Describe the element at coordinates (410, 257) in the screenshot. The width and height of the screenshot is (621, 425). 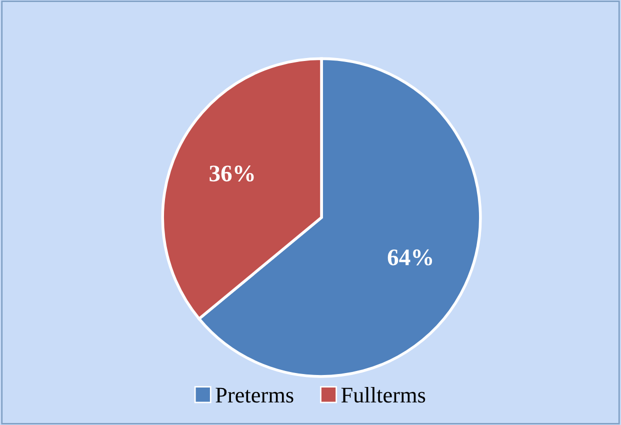
I see `data-label: 64%` at that location.